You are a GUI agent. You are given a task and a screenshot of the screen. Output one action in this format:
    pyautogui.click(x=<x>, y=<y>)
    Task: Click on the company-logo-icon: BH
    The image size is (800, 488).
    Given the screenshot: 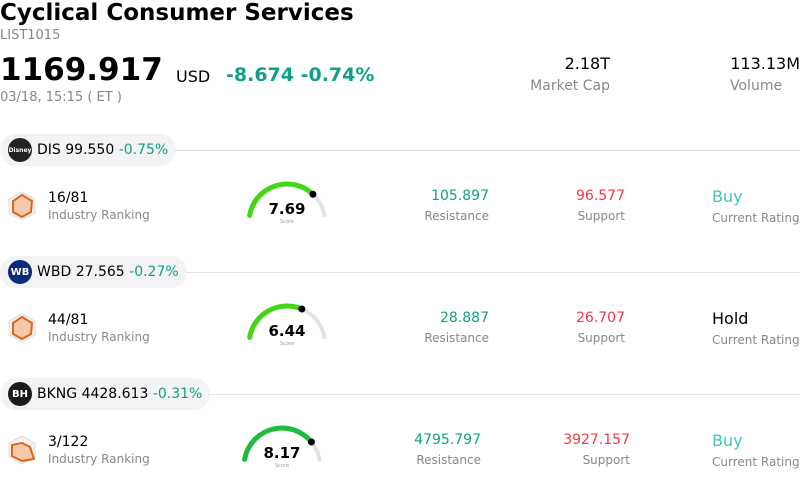 What is the action you would take?
    pyautogui.click(x=20, y=394)
    